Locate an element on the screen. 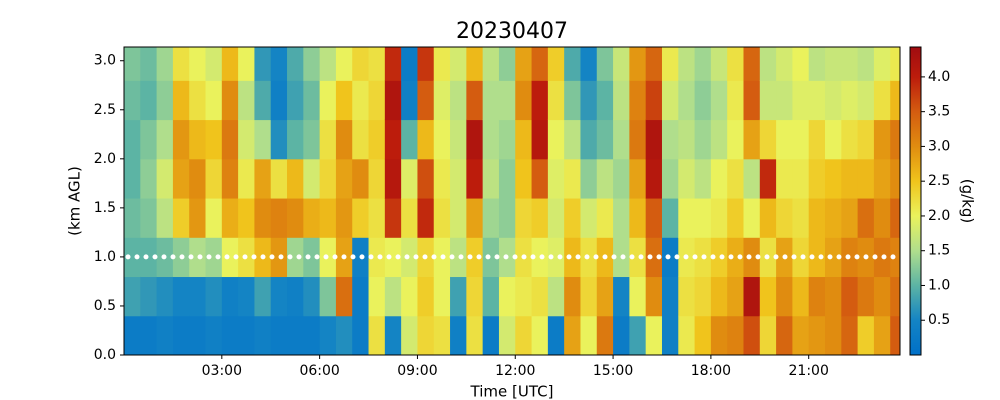  colorbar-tick-label: 4.0 is located at coordinates (939, 77).